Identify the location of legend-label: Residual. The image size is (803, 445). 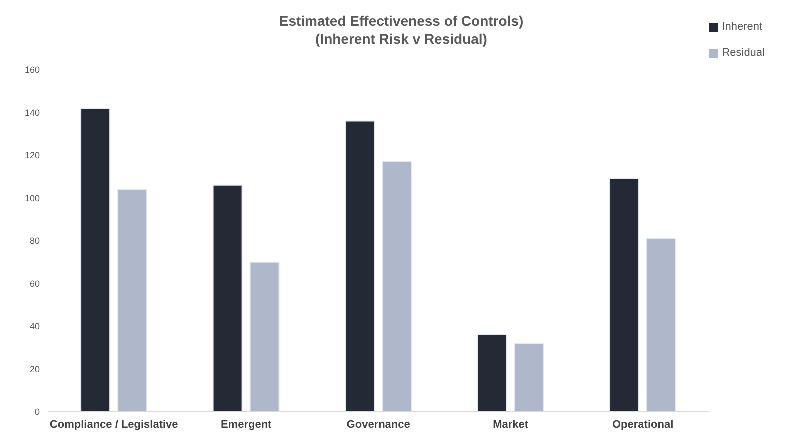
(743, 53).